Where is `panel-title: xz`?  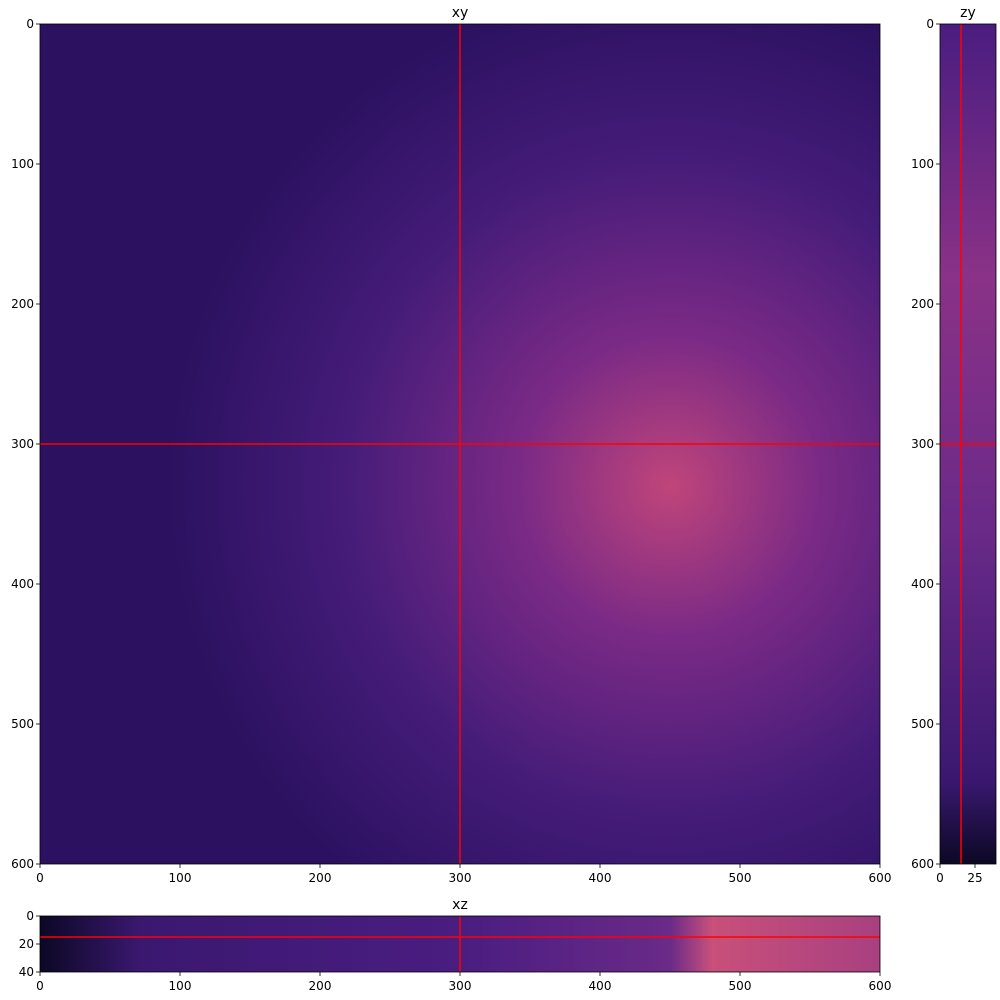 panel-title: xz is located at coordinates (460, 905).